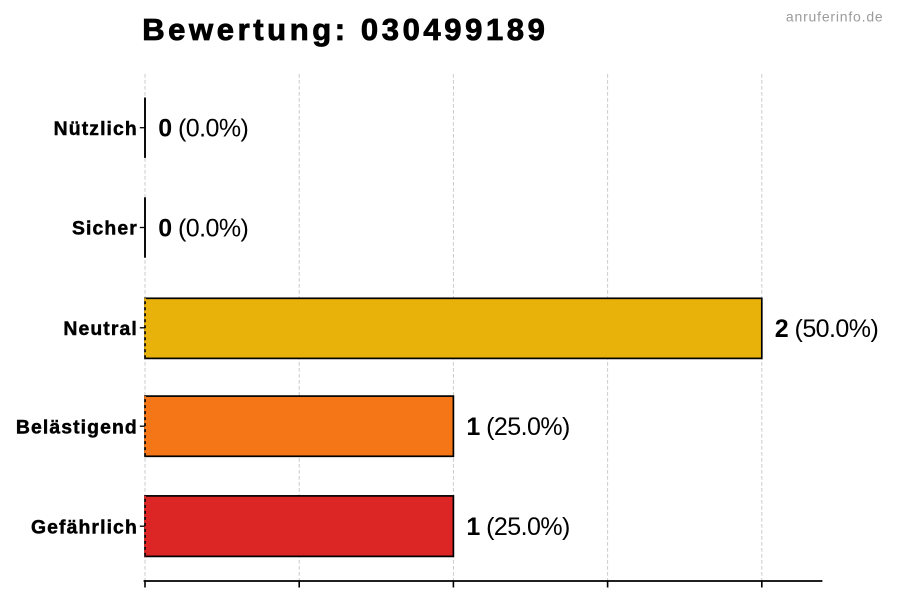  I want to click on svg-text: Neutral, so click(100, 329).